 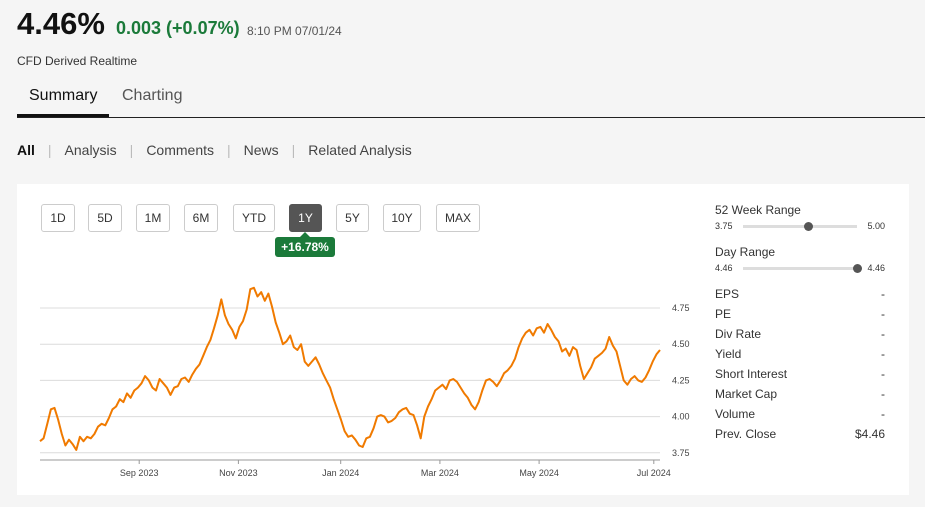 I want to click on day-high: 4.46, so click(x=876, y=268).